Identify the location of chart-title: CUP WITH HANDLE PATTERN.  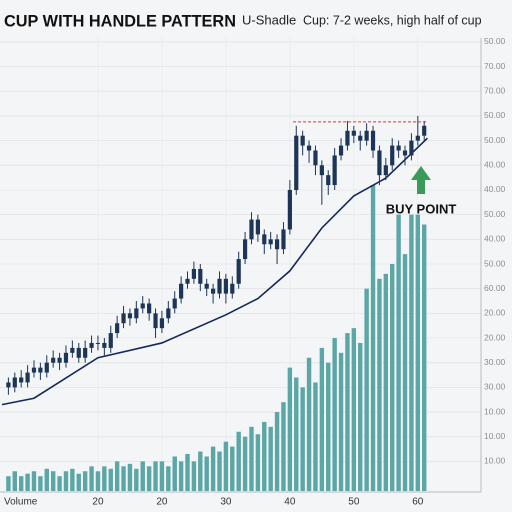
(120, 20).